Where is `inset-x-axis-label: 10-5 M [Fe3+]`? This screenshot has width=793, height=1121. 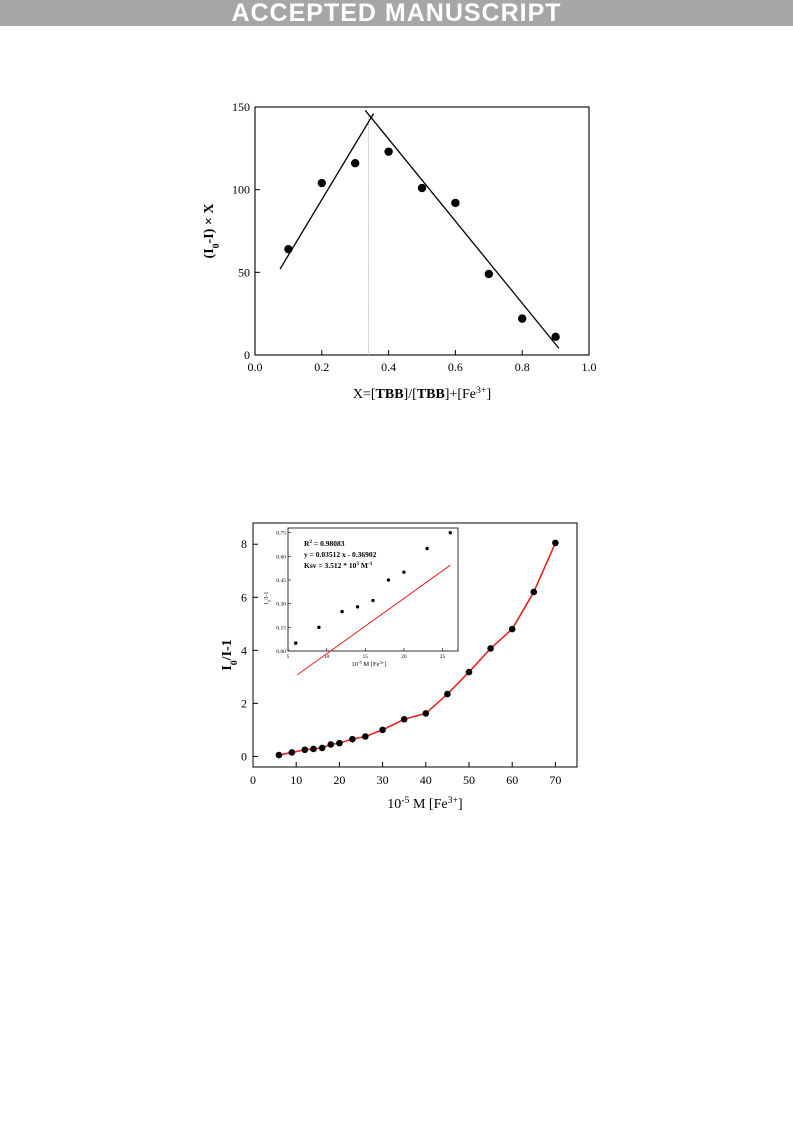 inset-x-axis-label: 10-5 M [Fe3+] is located at coordinates (368, 664).